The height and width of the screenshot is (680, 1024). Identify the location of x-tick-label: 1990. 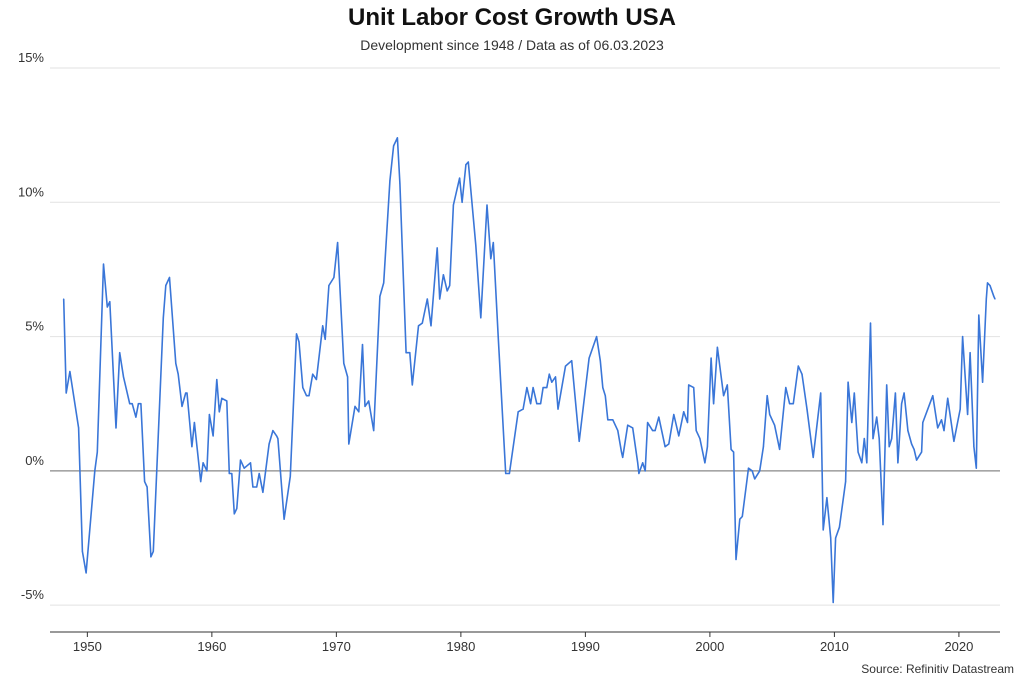
(585, 646).